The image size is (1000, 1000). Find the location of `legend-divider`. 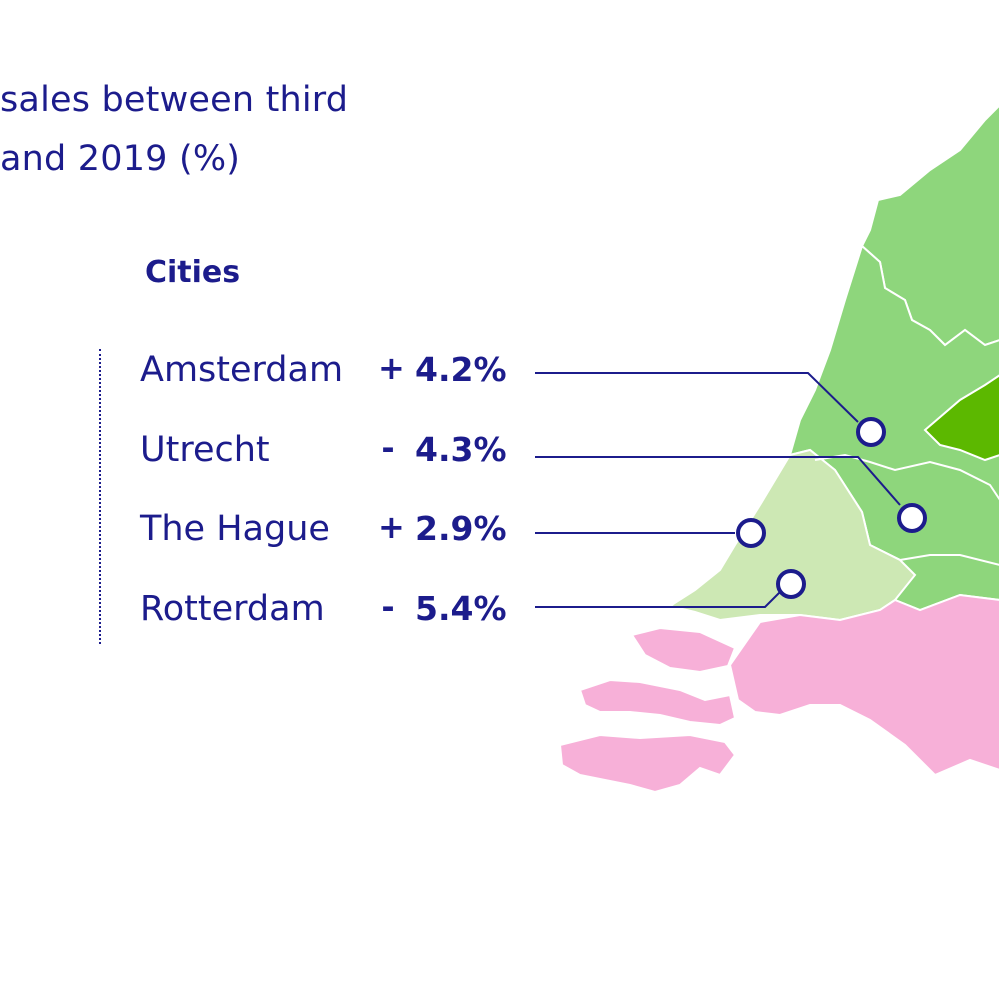

legend-divider is located at coordinates (100, 496).